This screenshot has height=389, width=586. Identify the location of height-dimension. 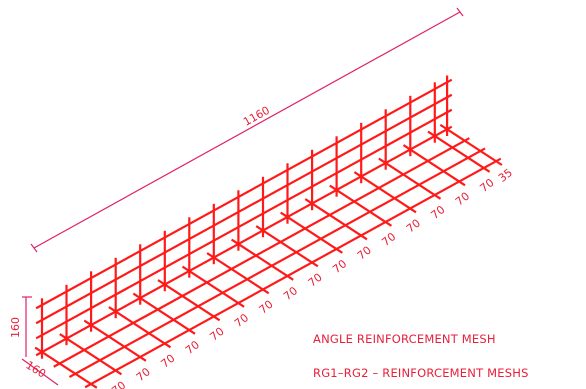
(27, 326).